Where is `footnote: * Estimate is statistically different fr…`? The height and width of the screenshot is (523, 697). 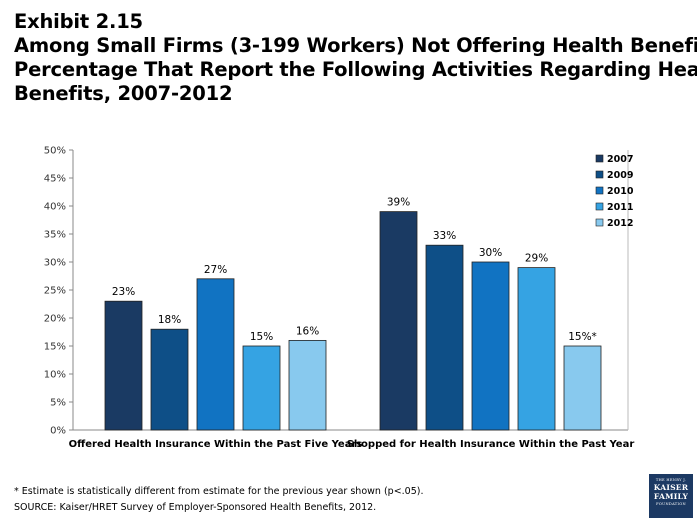 footnote: * Estimate is statistically different fr… is located at coordinates (218, 500).